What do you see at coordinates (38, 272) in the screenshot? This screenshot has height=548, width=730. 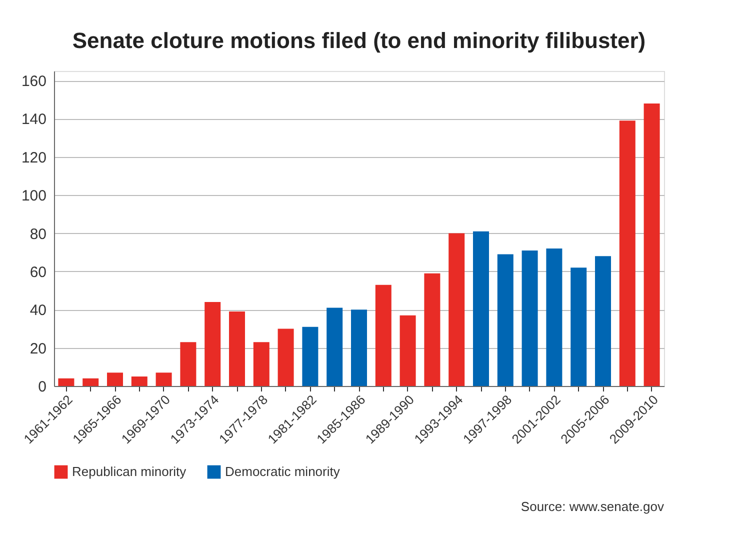 I see `y-tick-label: 60` at bounding box center [38, 272].